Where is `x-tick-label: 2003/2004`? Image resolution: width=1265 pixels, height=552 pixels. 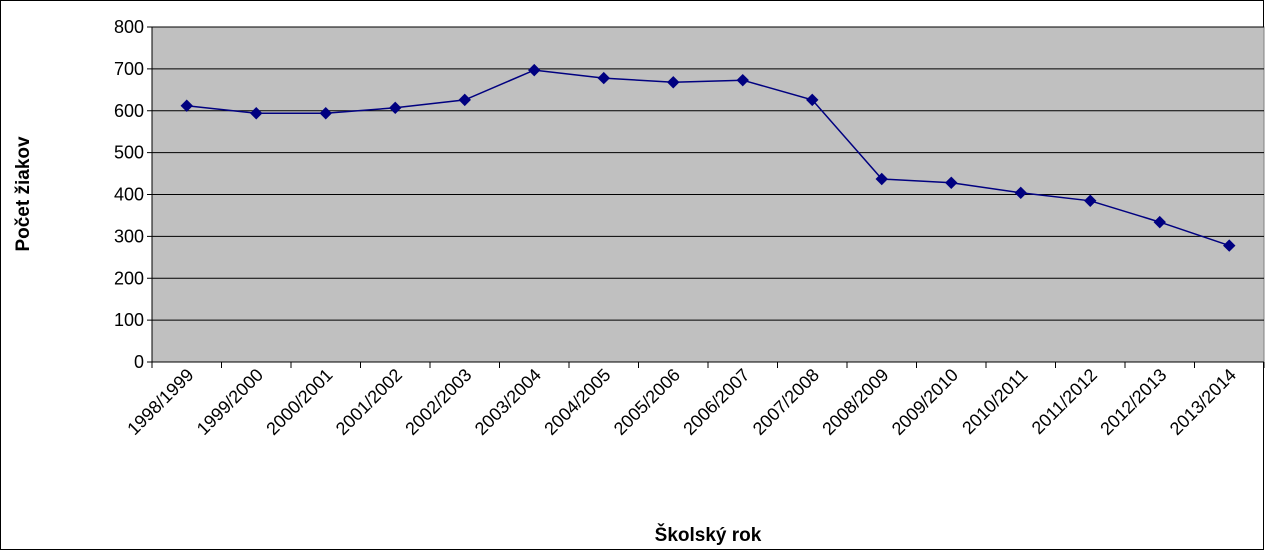
x-tick-label: 2003/2004 is located at coordinates (508, 402).